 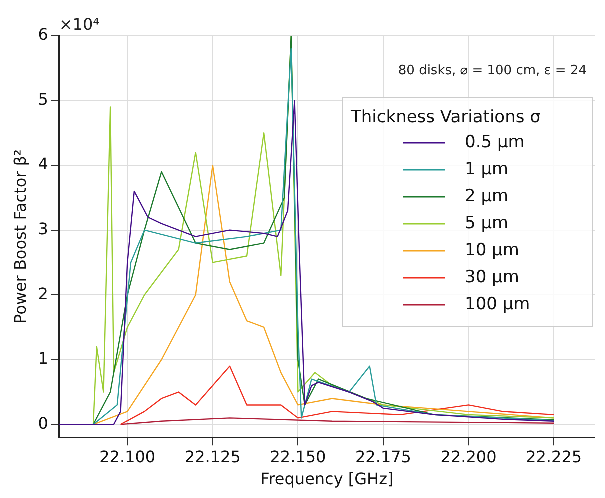 I want to click on y-tick-label: 2, so click(x=43, y=294).